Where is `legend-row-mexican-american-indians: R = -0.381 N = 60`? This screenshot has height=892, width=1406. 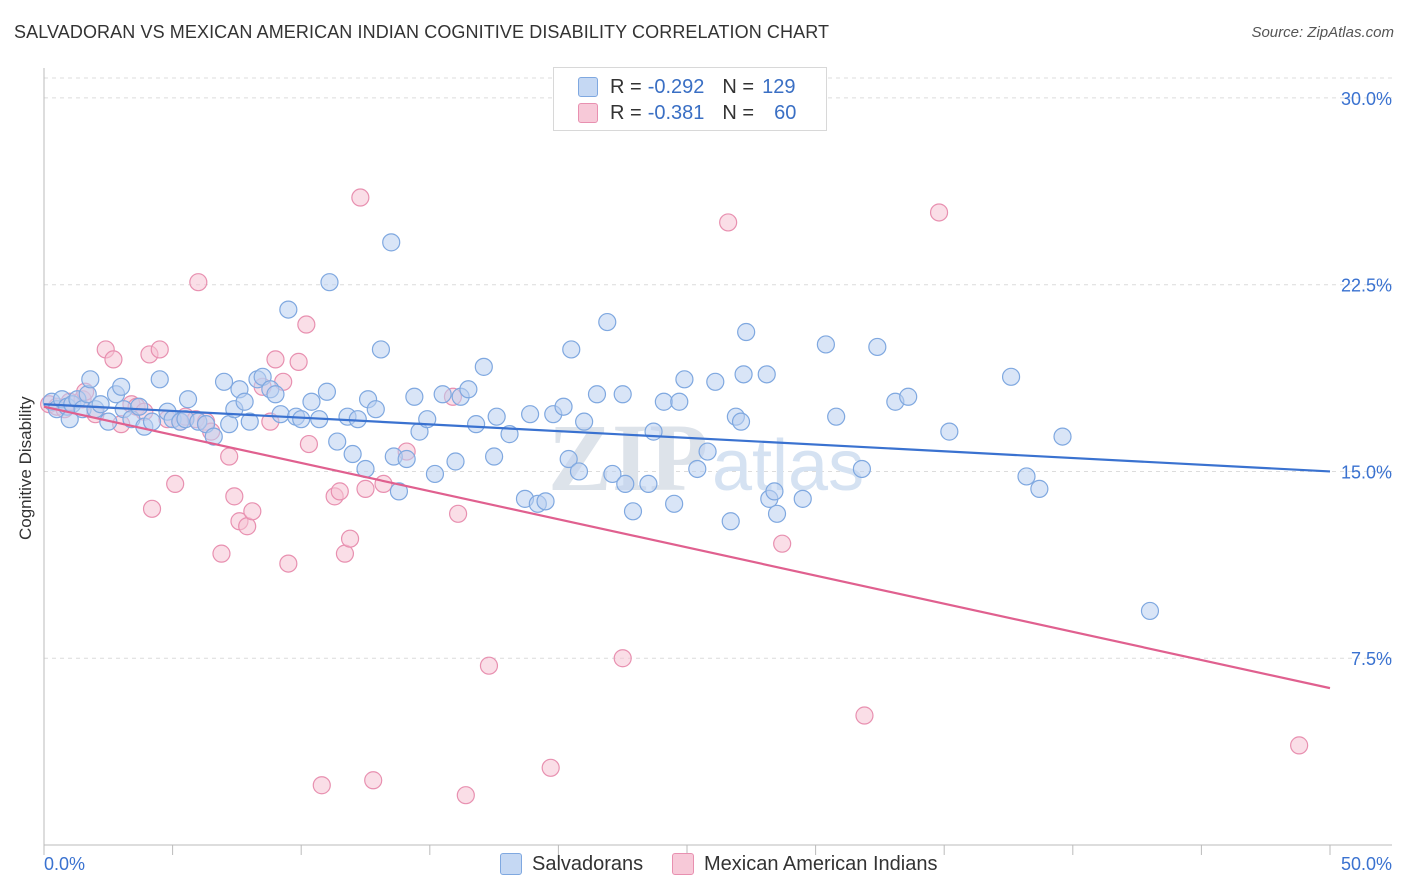
legend-row-mexican-american-indians: R = -0.381 N = 60 is located at coordinates (687, 113).